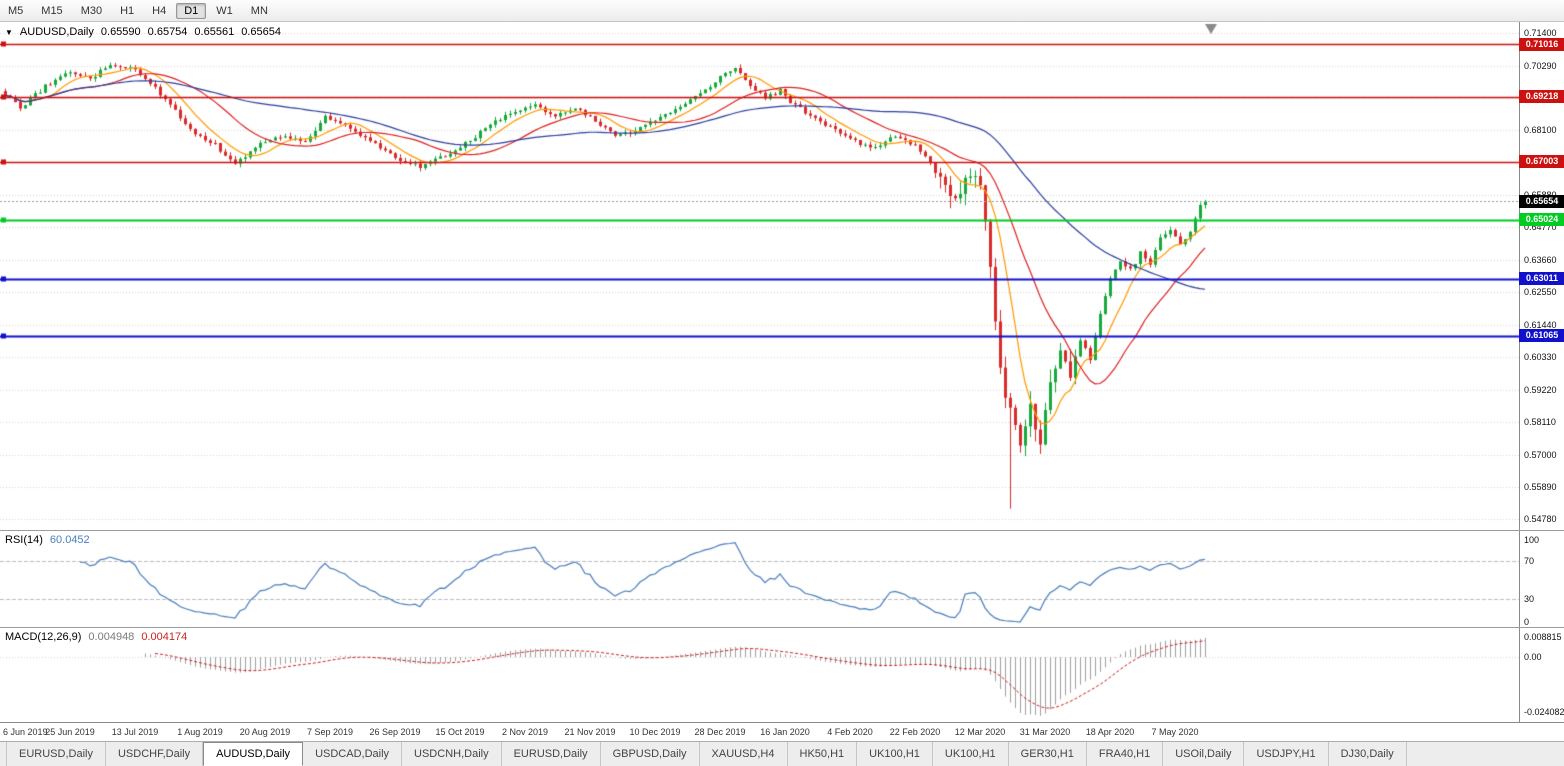 The height and width of the screenshot is (766, 1564). Describe the element at coordinates (980, 732) in the screenshot. I see `date-axis-label: 12 Mar 2020` at that location.